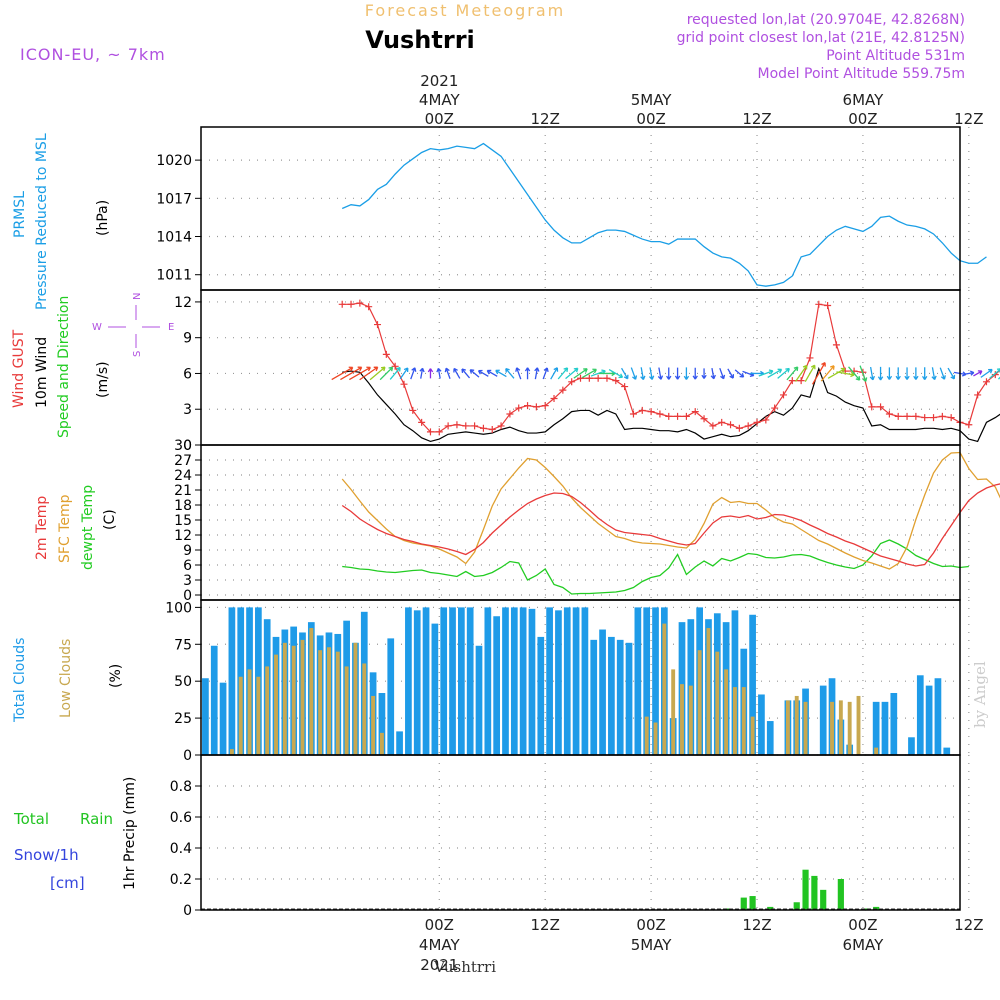 The height and width of the screenshot is (1000, 1000). I want to click on cloud-axis-labels: Total Clouds Low Clouds (%), so click(68, 680).